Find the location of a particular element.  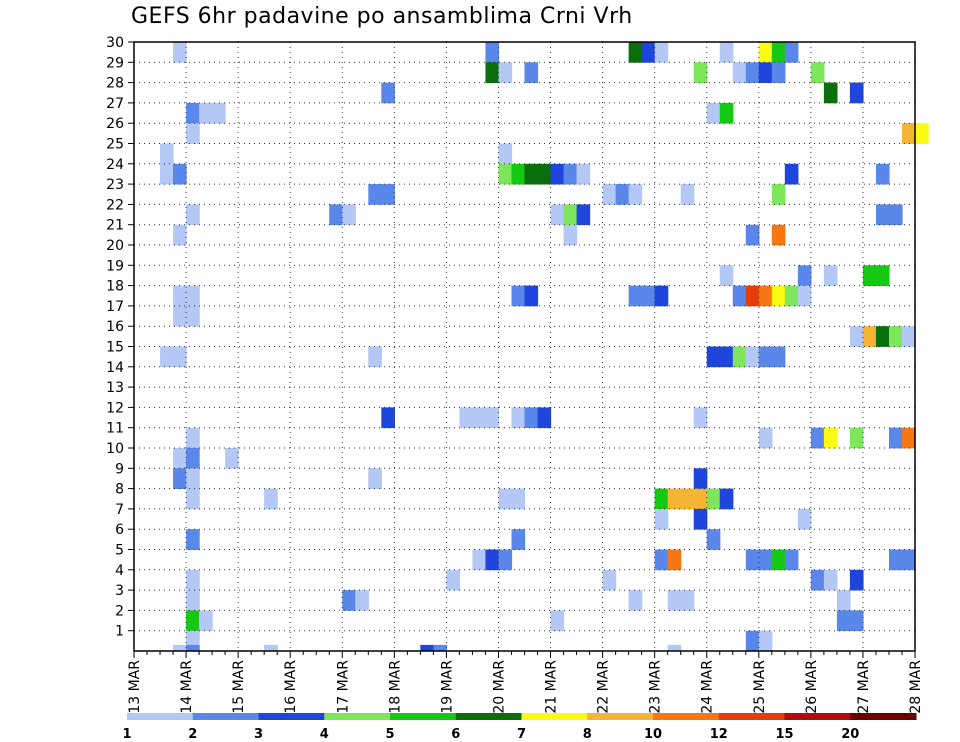

y-tick-label: 23 is located at coordinates (115, 185).